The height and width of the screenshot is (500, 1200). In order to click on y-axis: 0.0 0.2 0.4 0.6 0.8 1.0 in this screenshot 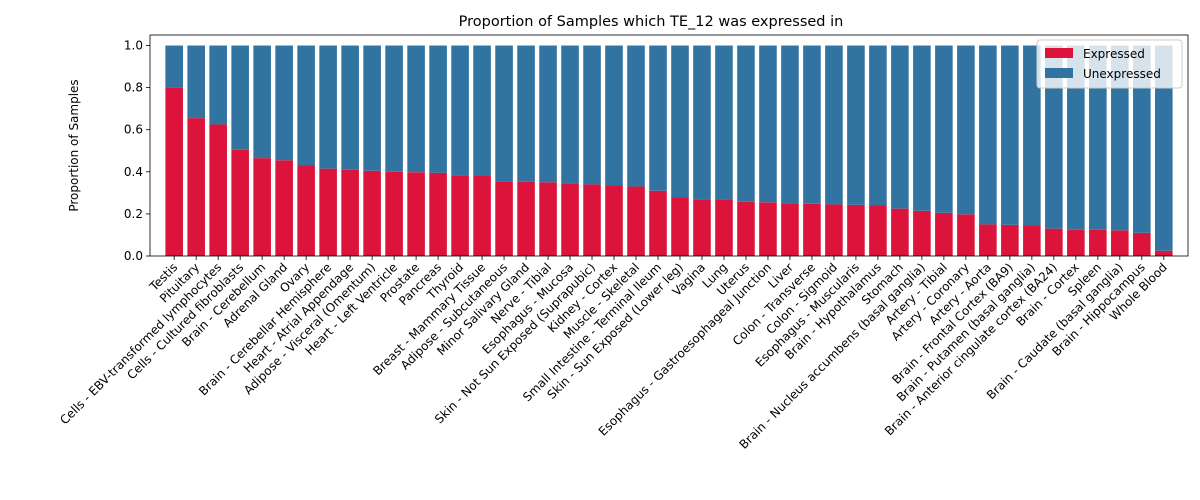, I will do `click(137, 151)`.